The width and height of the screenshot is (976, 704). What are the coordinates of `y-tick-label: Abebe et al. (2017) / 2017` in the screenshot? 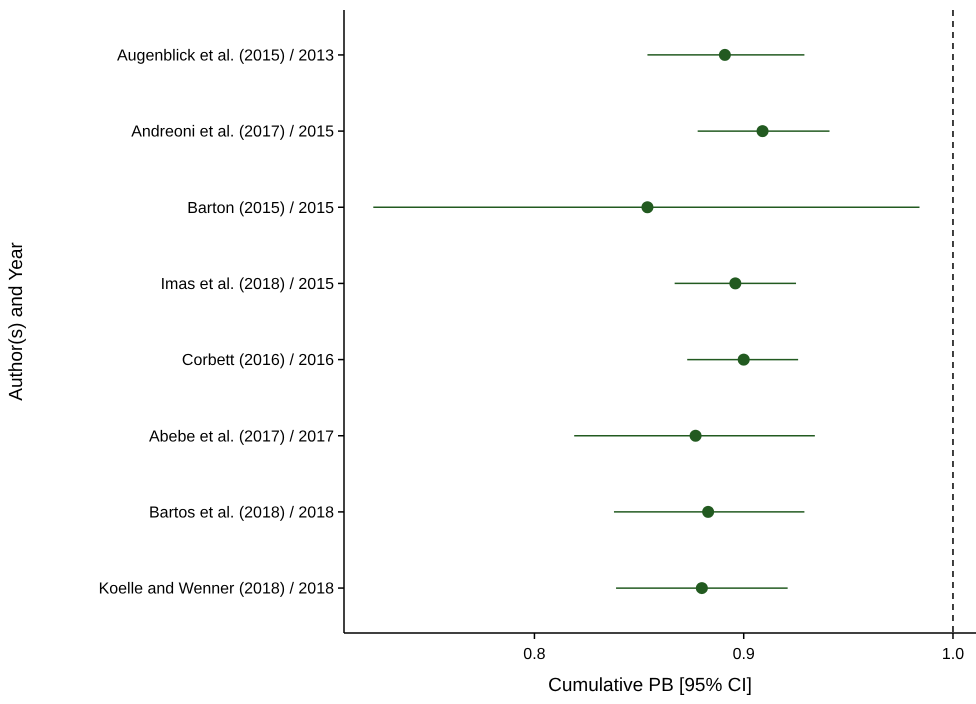 It's located at (241, 437).